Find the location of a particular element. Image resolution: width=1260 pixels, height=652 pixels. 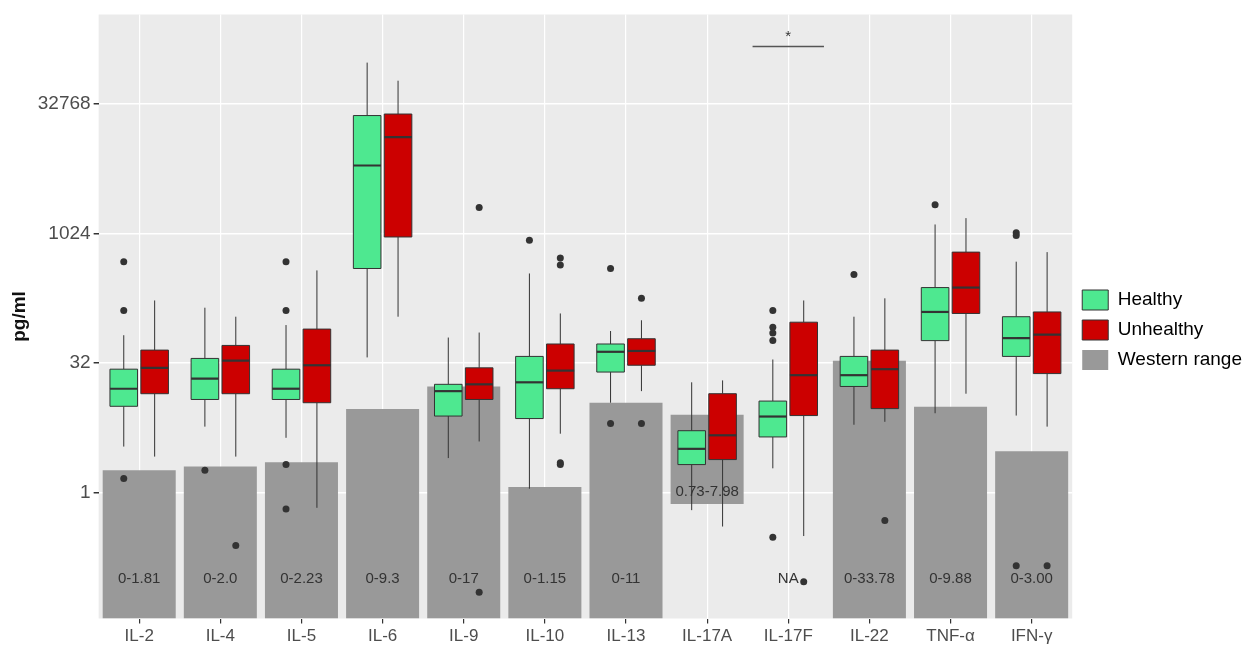

legend-label: Western range is located at coordinates (1180, 359).